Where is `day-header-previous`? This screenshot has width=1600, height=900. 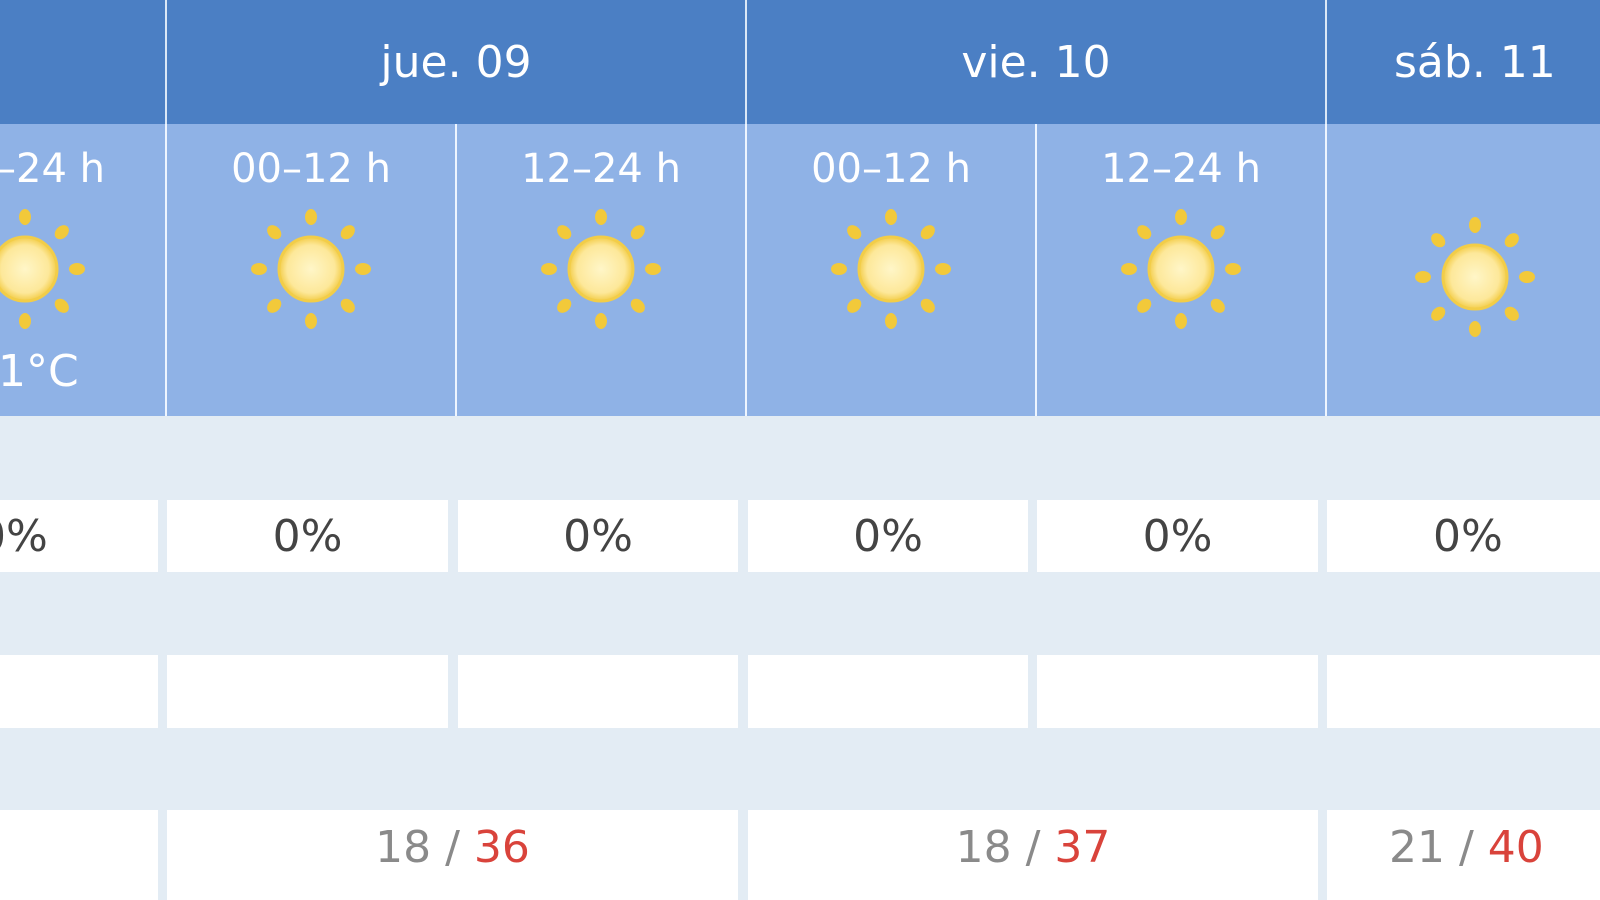 day-header-previous is located at coordinates (83, 62).